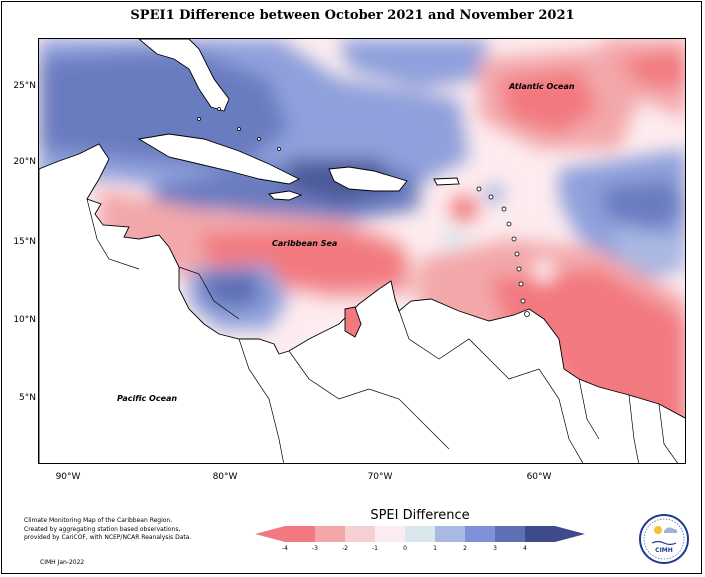  What do you see at coordinates (664, 550) in the screenshot?
I see `logo-text: CIMH` at bounding box center [664, 550].